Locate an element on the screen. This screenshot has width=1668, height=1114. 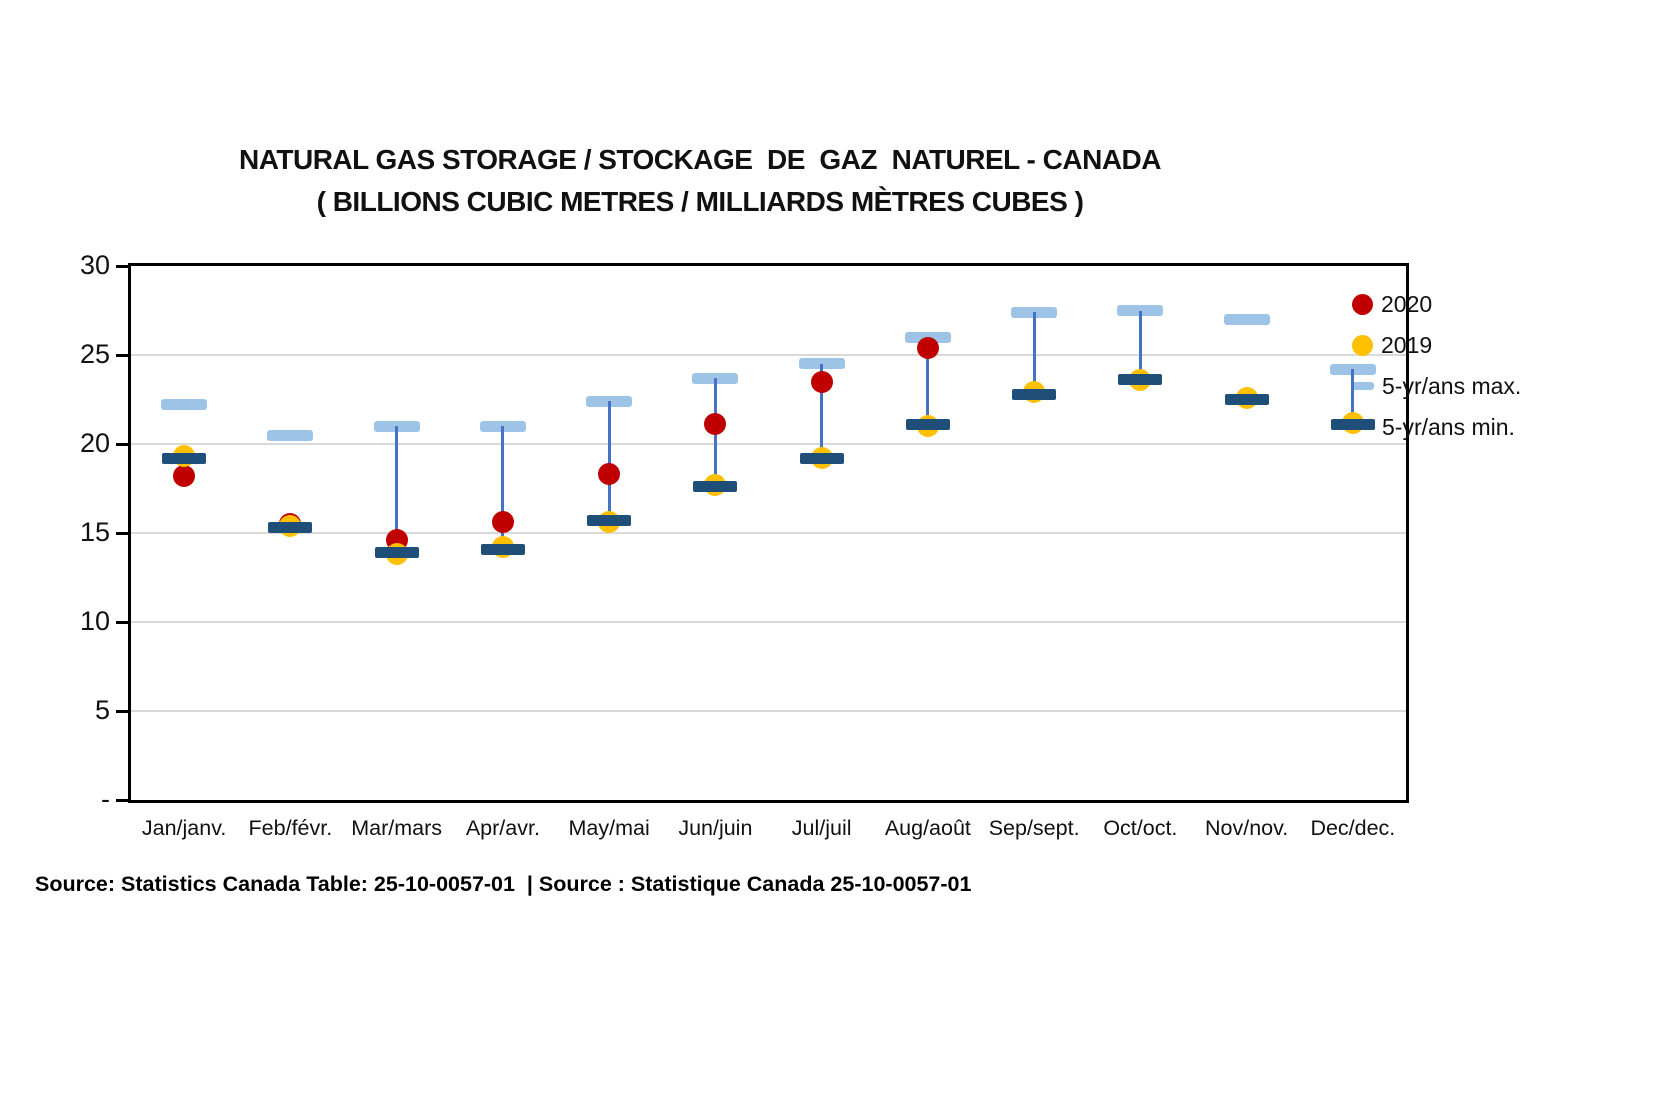
max-bar-Feb/févr. is located at coordinates (290, 435).